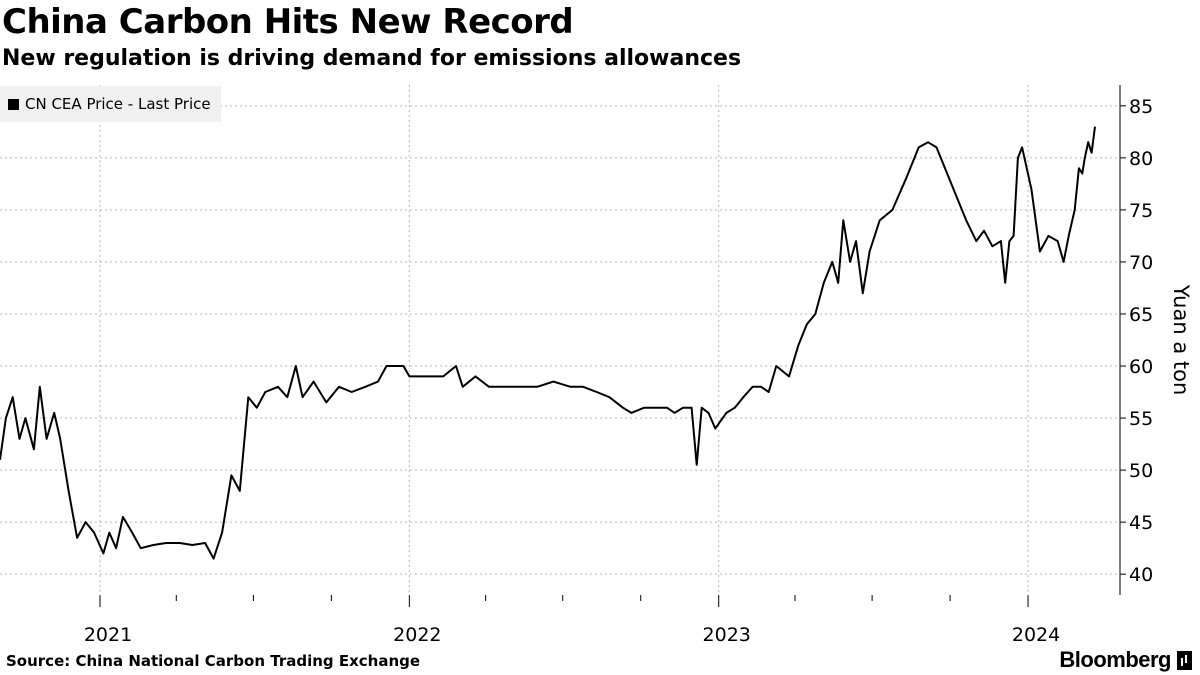 This screenshot has width=1200, height=675. What do you see at coordinates (727, 635) in the screenshot?
I see `x-tick-label: 2023` at bounding box center [727, 635].